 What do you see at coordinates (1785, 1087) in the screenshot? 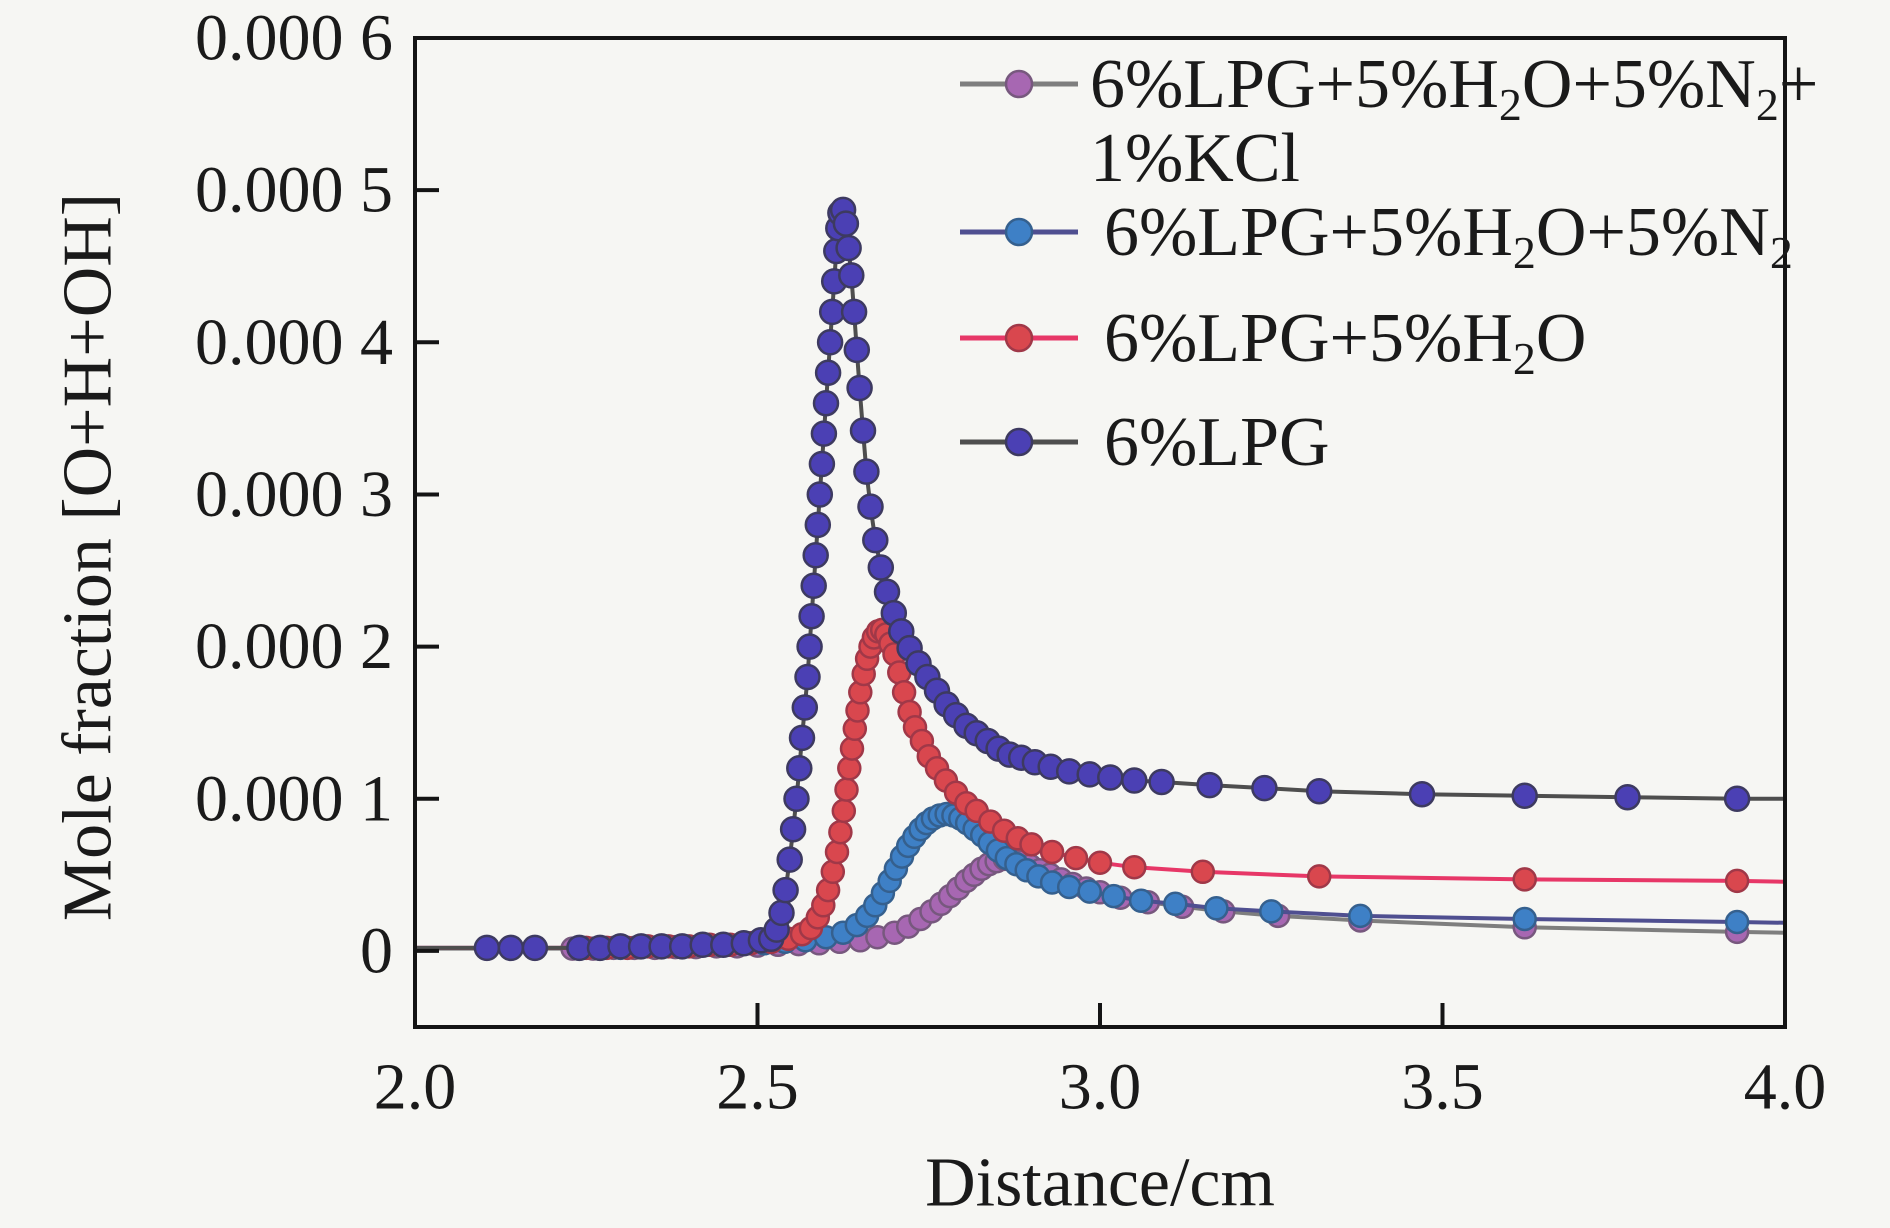
I see `x-tick-label: 4.0` at bounding box center [1785, 1087].